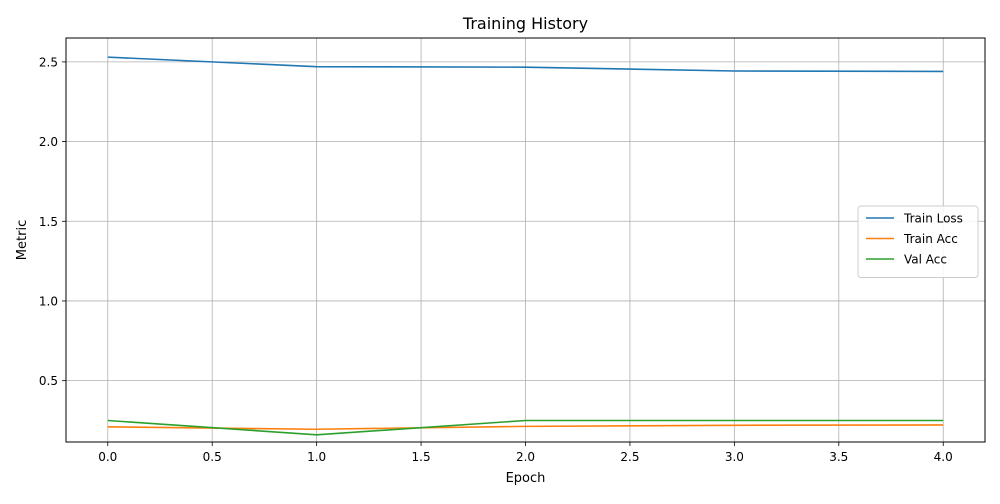 This screenshot has height=504, width=1000. Describe the element at coordinates (838, 457) in the screenshot. I see `x-tick-label: 3.5` at that location.